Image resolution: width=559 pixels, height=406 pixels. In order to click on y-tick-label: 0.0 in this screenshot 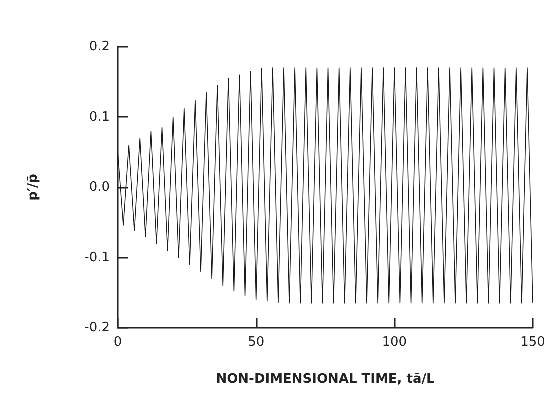, I will do `click(99, 187)`.